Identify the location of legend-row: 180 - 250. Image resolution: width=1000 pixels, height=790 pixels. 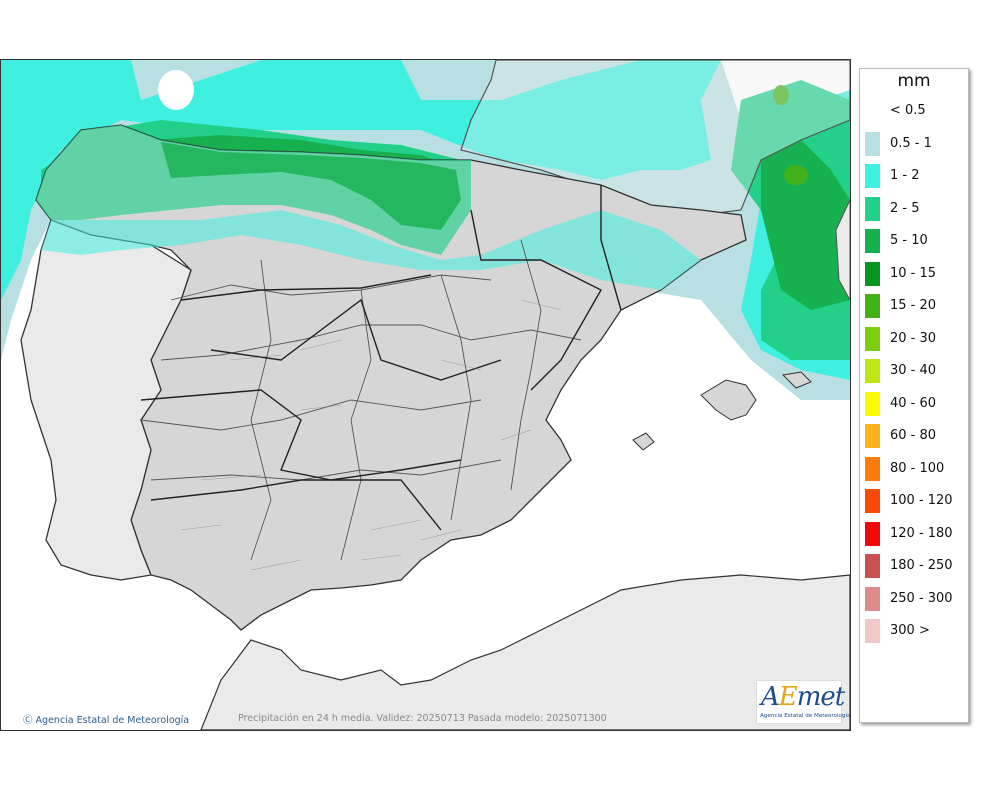
(915, 566).